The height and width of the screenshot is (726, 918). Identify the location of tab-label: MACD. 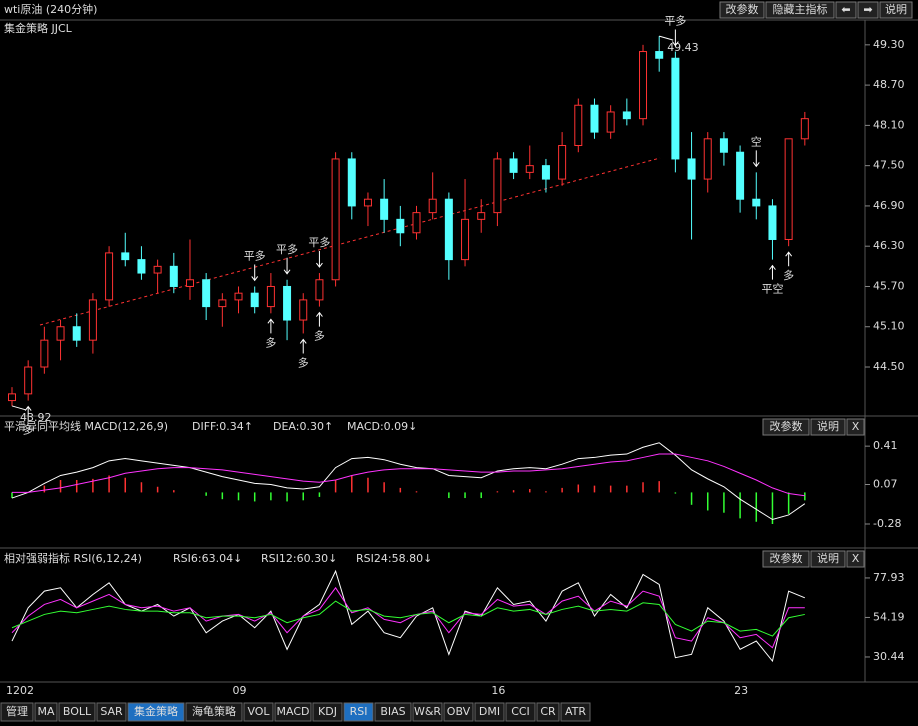
(293, 711).